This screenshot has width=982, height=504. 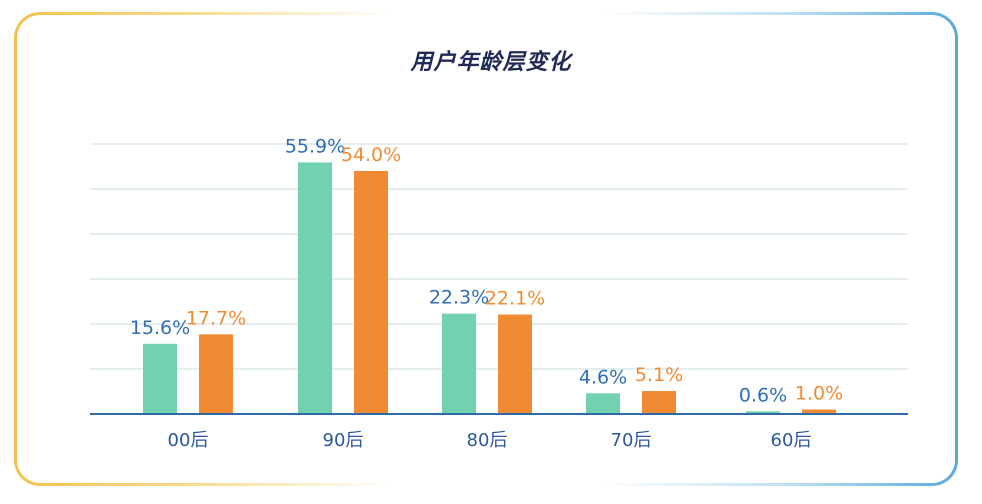 What do you see at coordinates (763, 395) in the screenshot?
I see `data-label-series1-4: 0.6%` at bounding box center [763, 395].